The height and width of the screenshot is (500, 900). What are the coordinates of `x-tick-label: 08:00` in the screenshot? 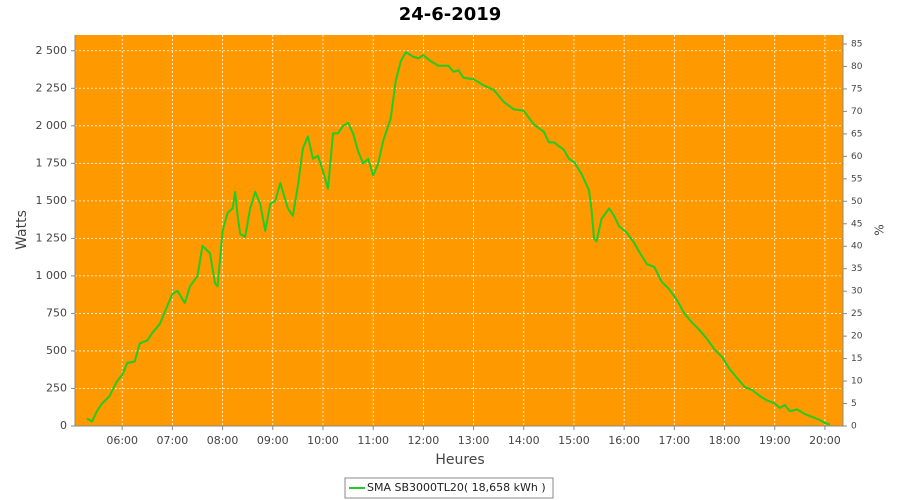 It's located at (223, 440).